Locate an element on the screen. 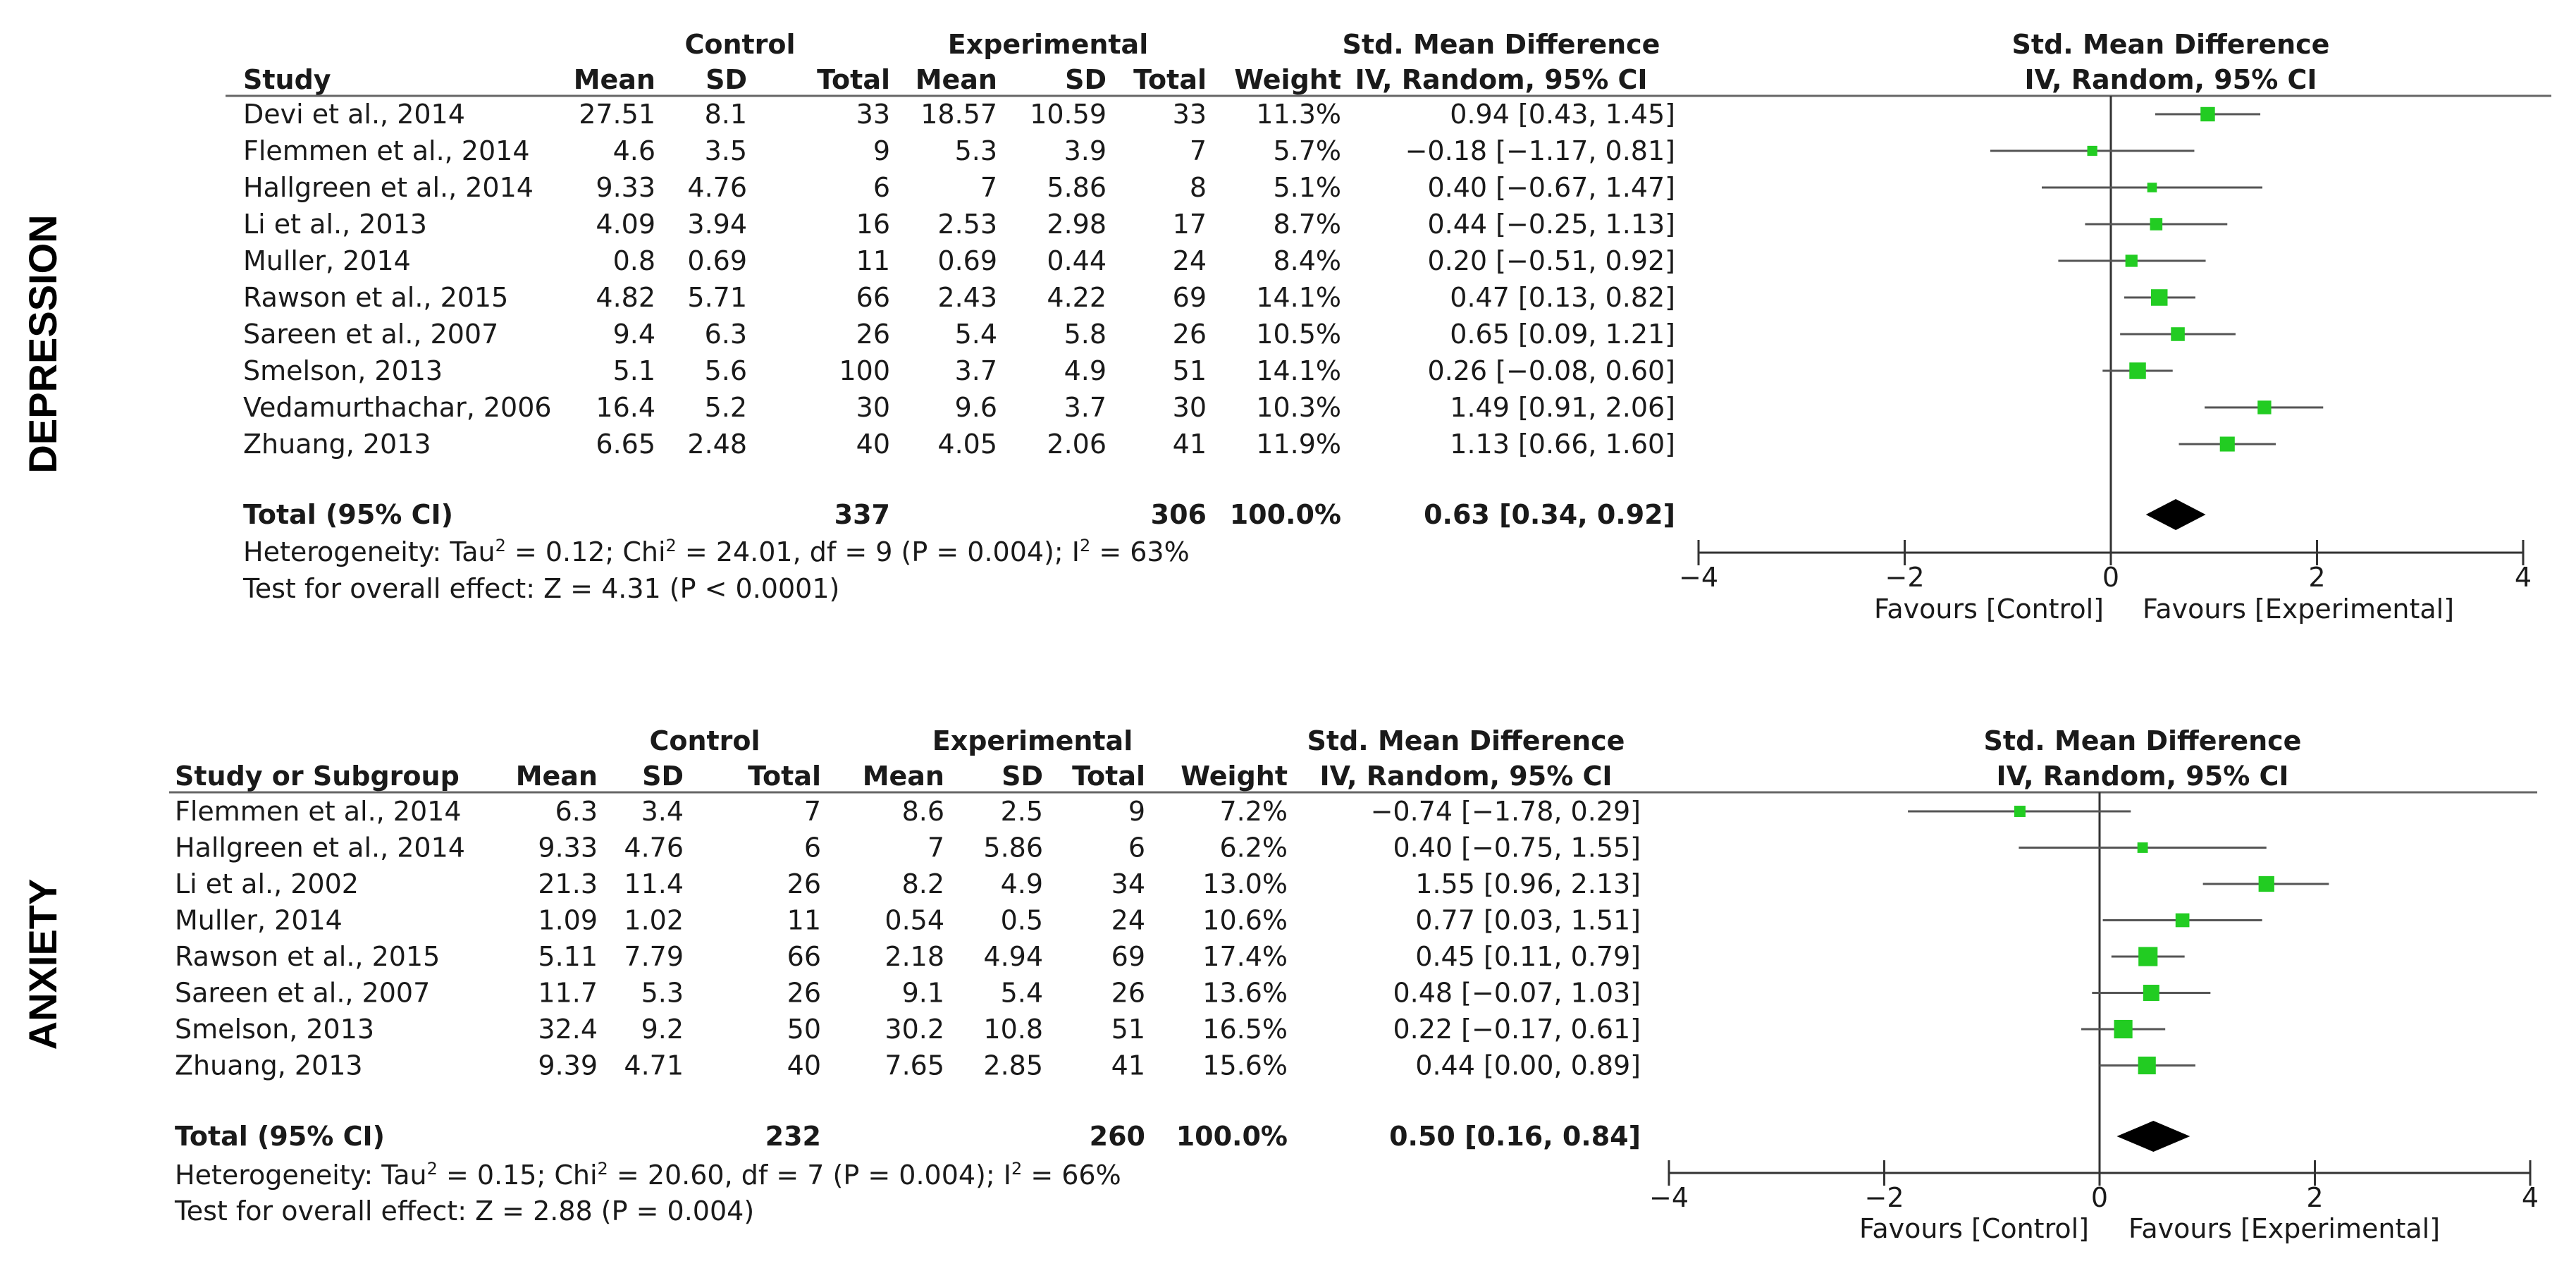 The image size is (2576, 1266). control-group-header: Control is located at coordinates (704, 740).